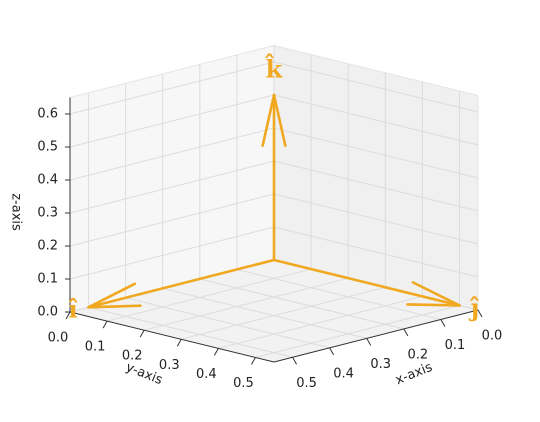  Describe the element at coordinates (132, 356) in the screenshot. I see `y-tick-label: 0.2` at that location.